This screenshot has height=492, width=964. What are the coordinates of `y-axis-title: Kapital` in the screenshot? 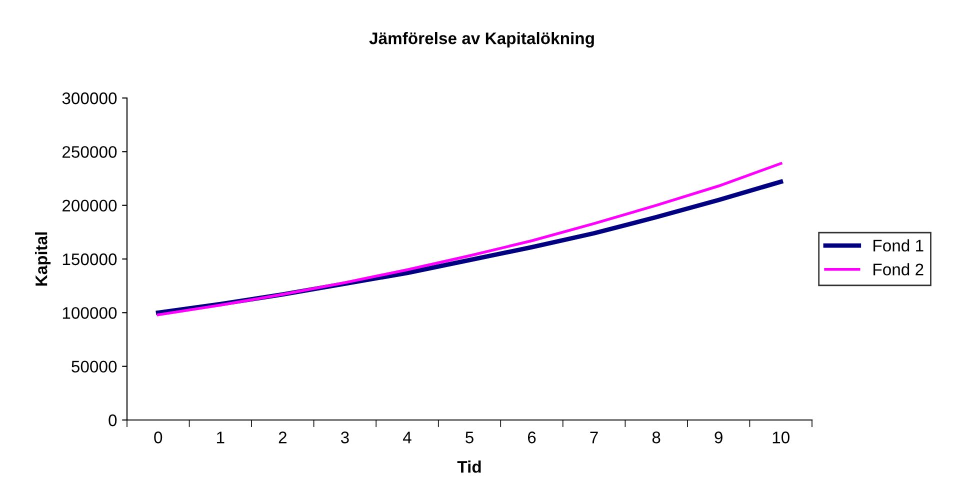 It's located at (43, 259).